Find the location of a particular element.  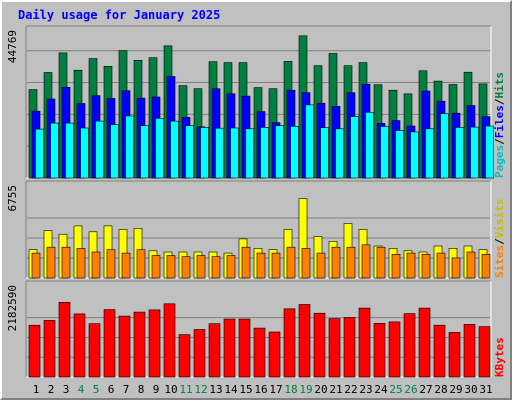

day-label-16: 16 is located at coordinates (260, 389).